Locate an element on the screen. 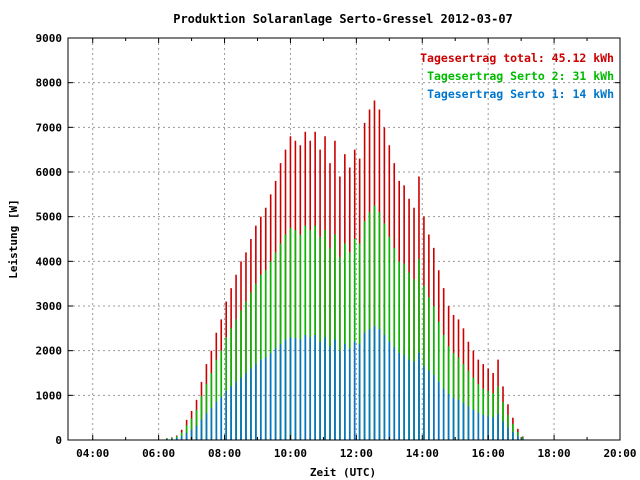 Image resolution: width=640 pixels, height=480 pixels. legend-serto1: Tagesertrag Serto 1: 14 kWh is located at coordinates (520, 94).